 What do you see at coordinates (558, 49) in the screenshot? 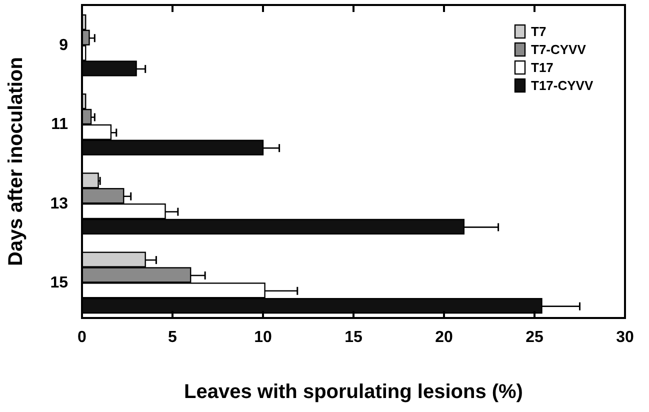
I see `legend-label: T7-CYVV` at bounding box center [558, 49].